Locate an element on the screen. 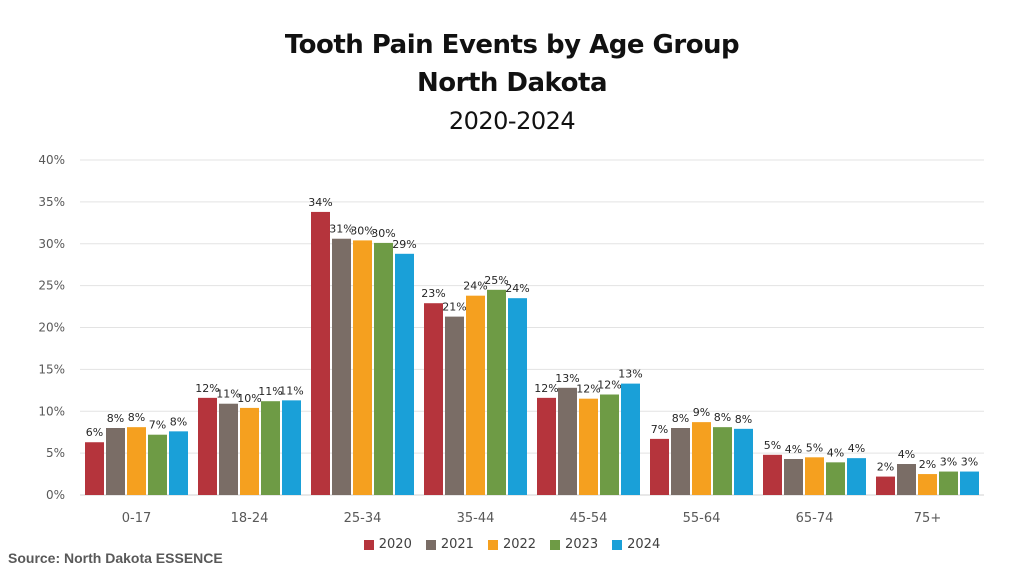  data-label: 10% is located at coordinates (249, 398).